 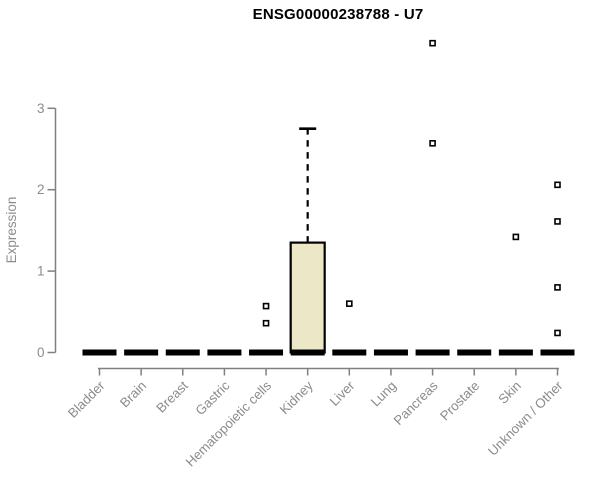 What do you see at coordinates (342, 393) in the screenshot?
I see `x-axis-category-label: Liver` at bounding box center [342, 393].